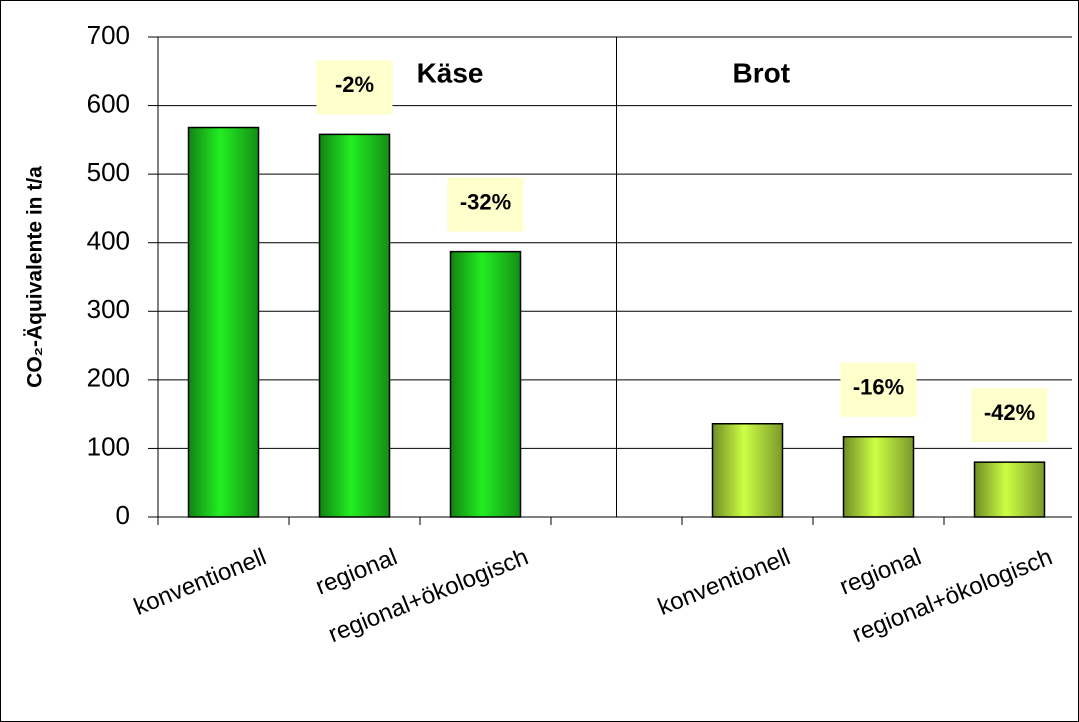  What do you see at coordinates (354, 84) in the screenshot?
I see `annotation: -2%` at bounding box center [354, 84].